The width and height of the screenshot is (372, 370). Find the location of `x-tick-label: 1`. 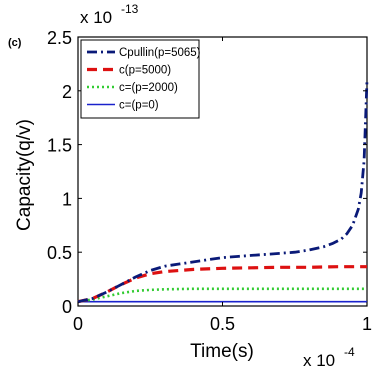

x-tick-label: 1 is located at coordinates (367, 324).